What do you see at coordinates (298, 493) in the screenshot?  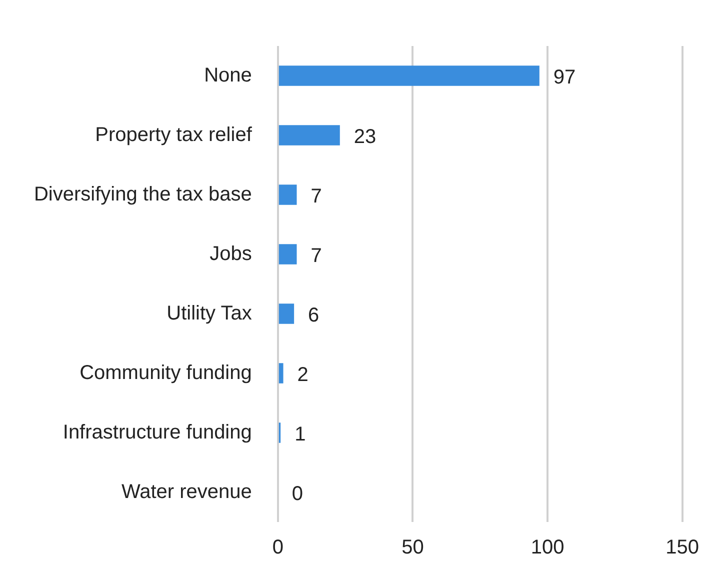 I see `data-label: 0` at bounding box center [298, 493].